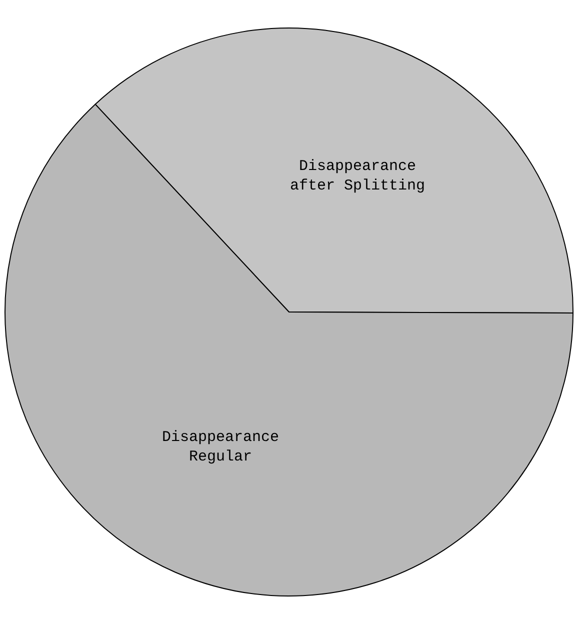  Describe the element at coordinates (358, 176) in the screenshot. I see `slice-label: Disappearance after Splitting` at that location.